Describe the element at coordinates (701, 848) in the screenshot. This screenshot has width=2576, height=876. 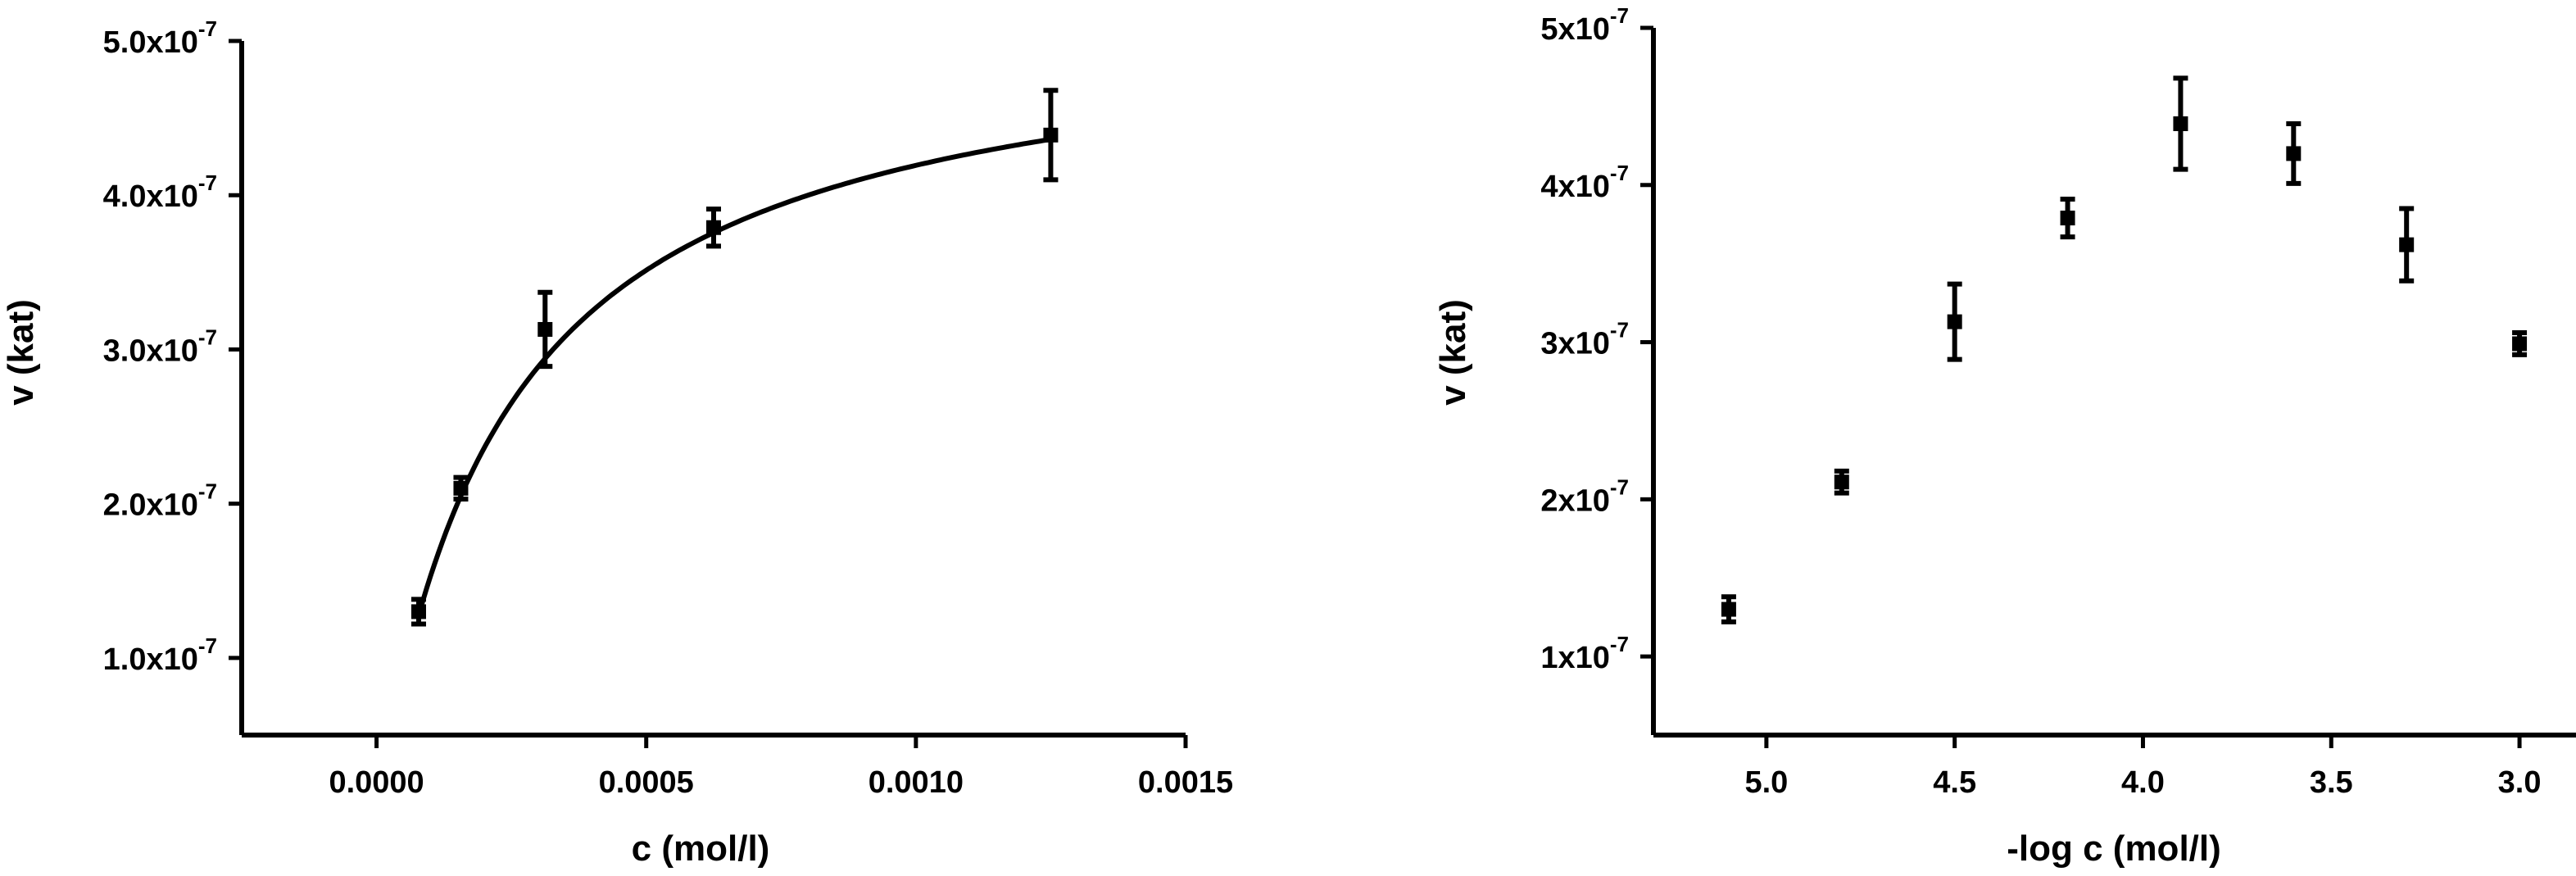
I see `left-x-axis-label: c (mol/l)` at that location.